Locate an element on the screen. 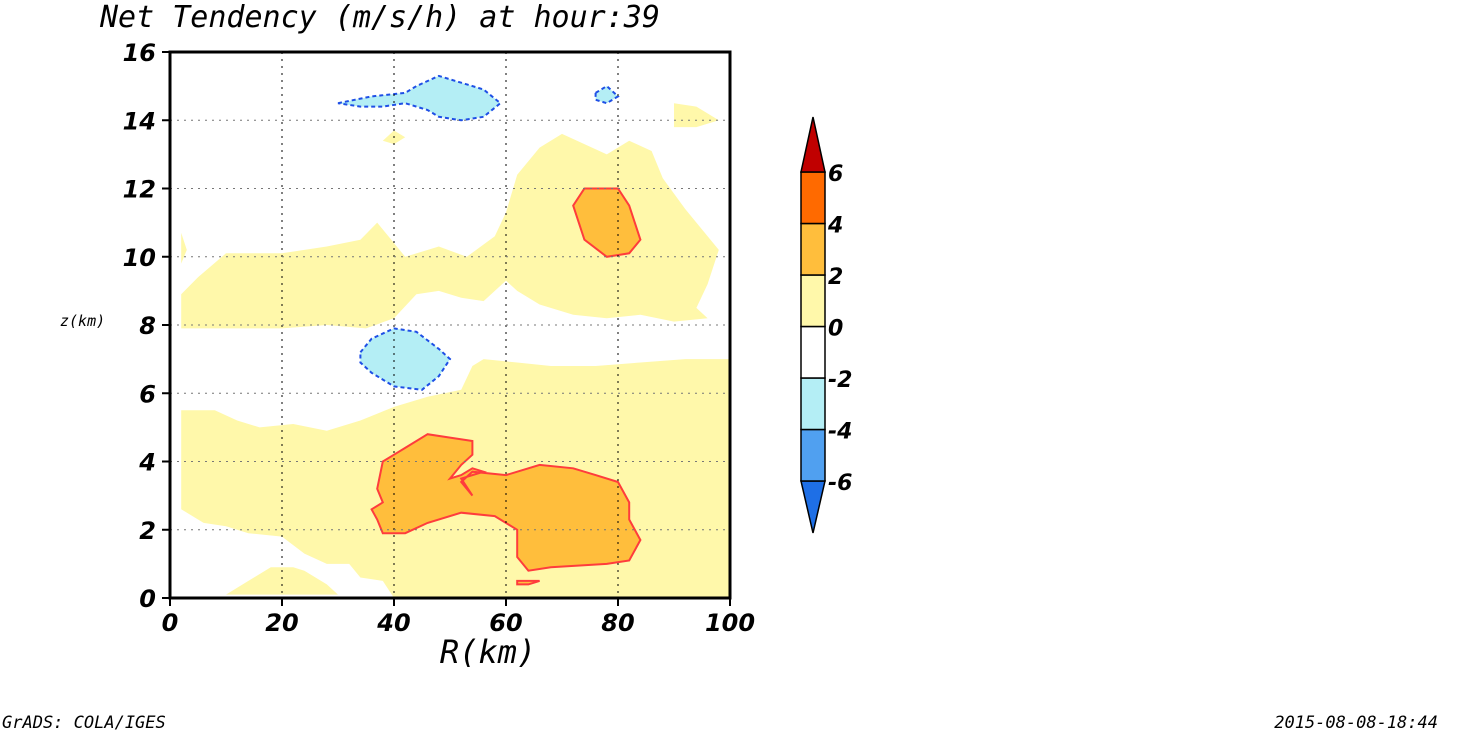 The height and width of the screenshot is (735, 1464). footer-right-timestamp: 2015-08-08-18:44 is located at coordinates (1356, 723).